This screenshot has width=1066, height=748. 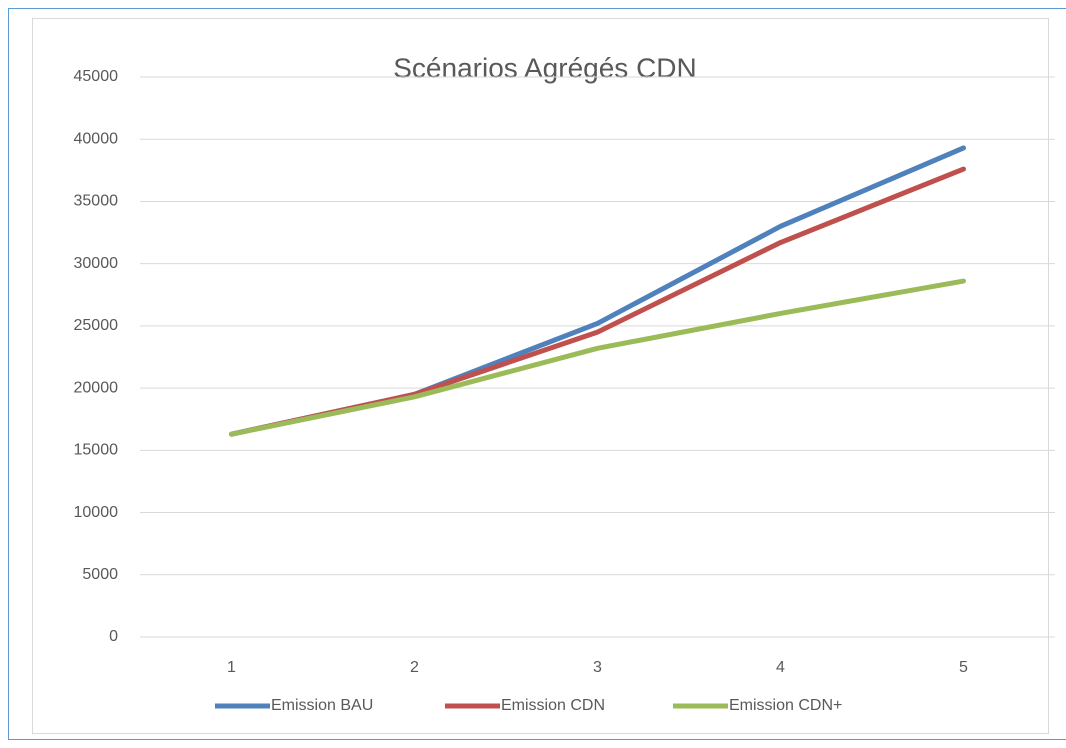 What do you see at coordinates (963, 667) in the screenshot?
I see `x-tick-label: 5` at bounding box center [963, 667].